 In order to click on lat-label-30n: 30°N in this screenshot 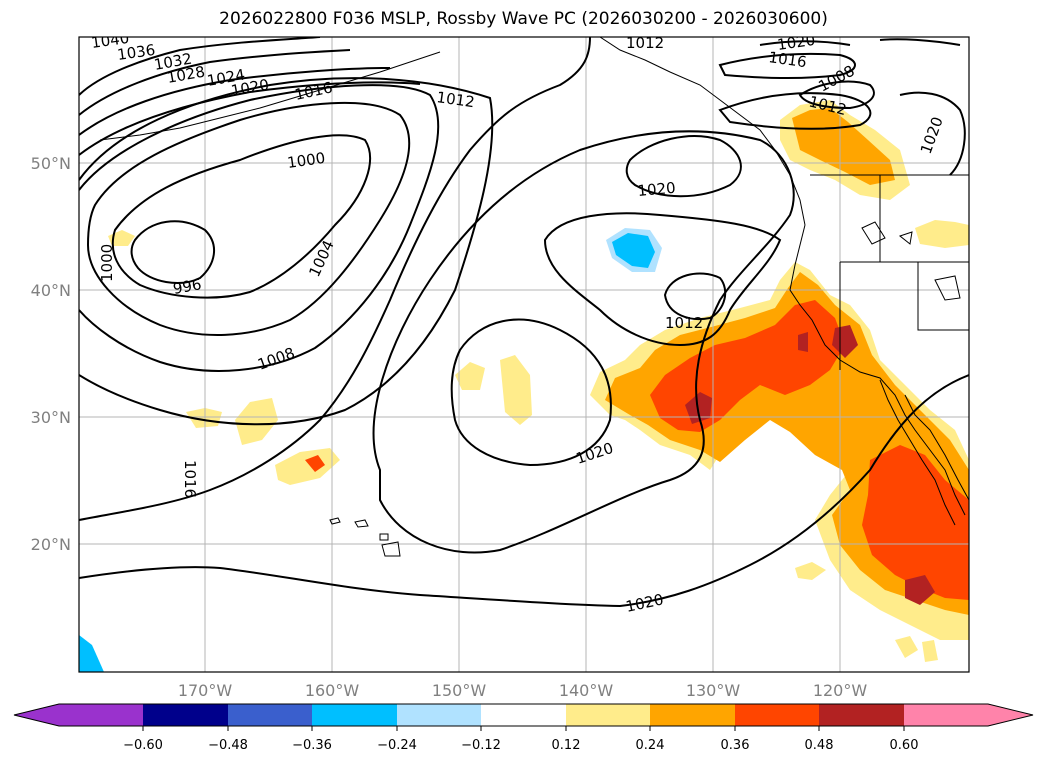, I will do `click(51, 417)`.